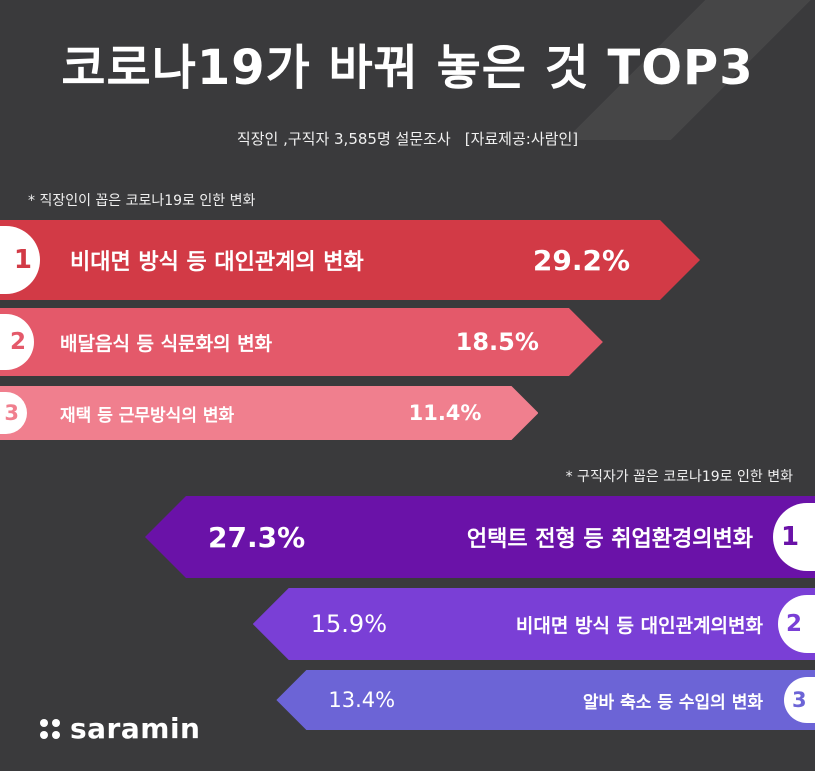 Image resolution: width=815 pixels, height=771 pixels. I want to click on jobseeker-bar-label: 알바 축소 등 수입의 변화, so click(672, 702).